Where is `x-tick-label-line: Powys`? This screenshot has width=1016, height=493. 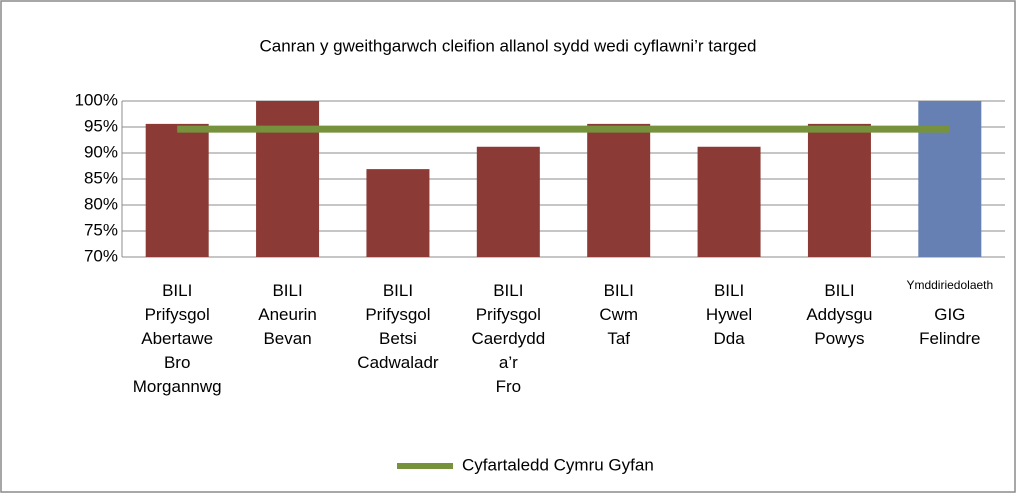 x-tick-label-line: Powys is located at coordinates (839, 338).